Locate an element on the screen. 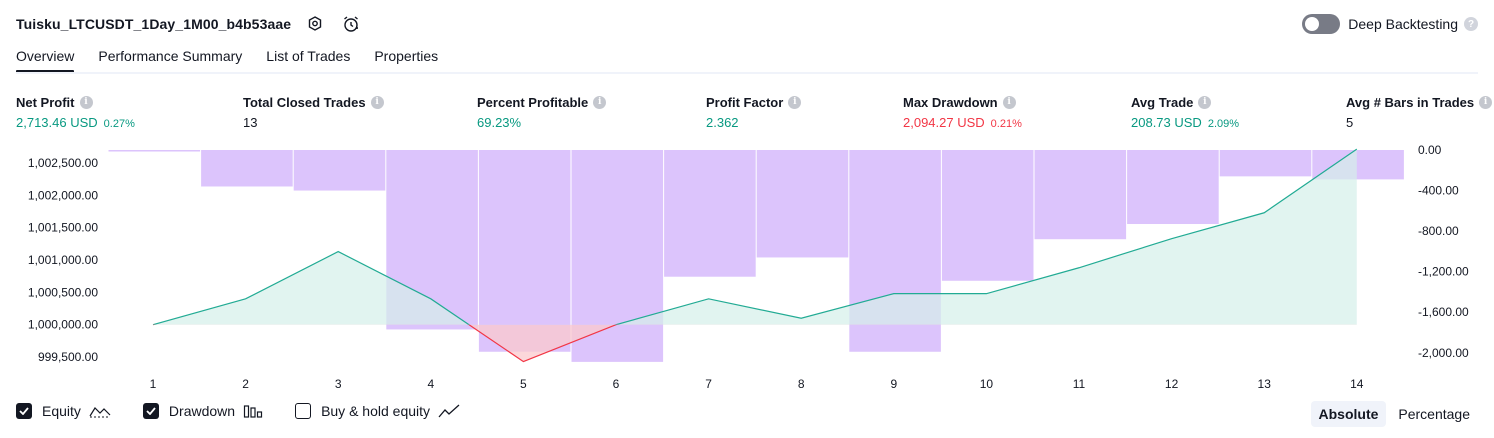  question-icon: ? is located at coordinates (1471, 24).